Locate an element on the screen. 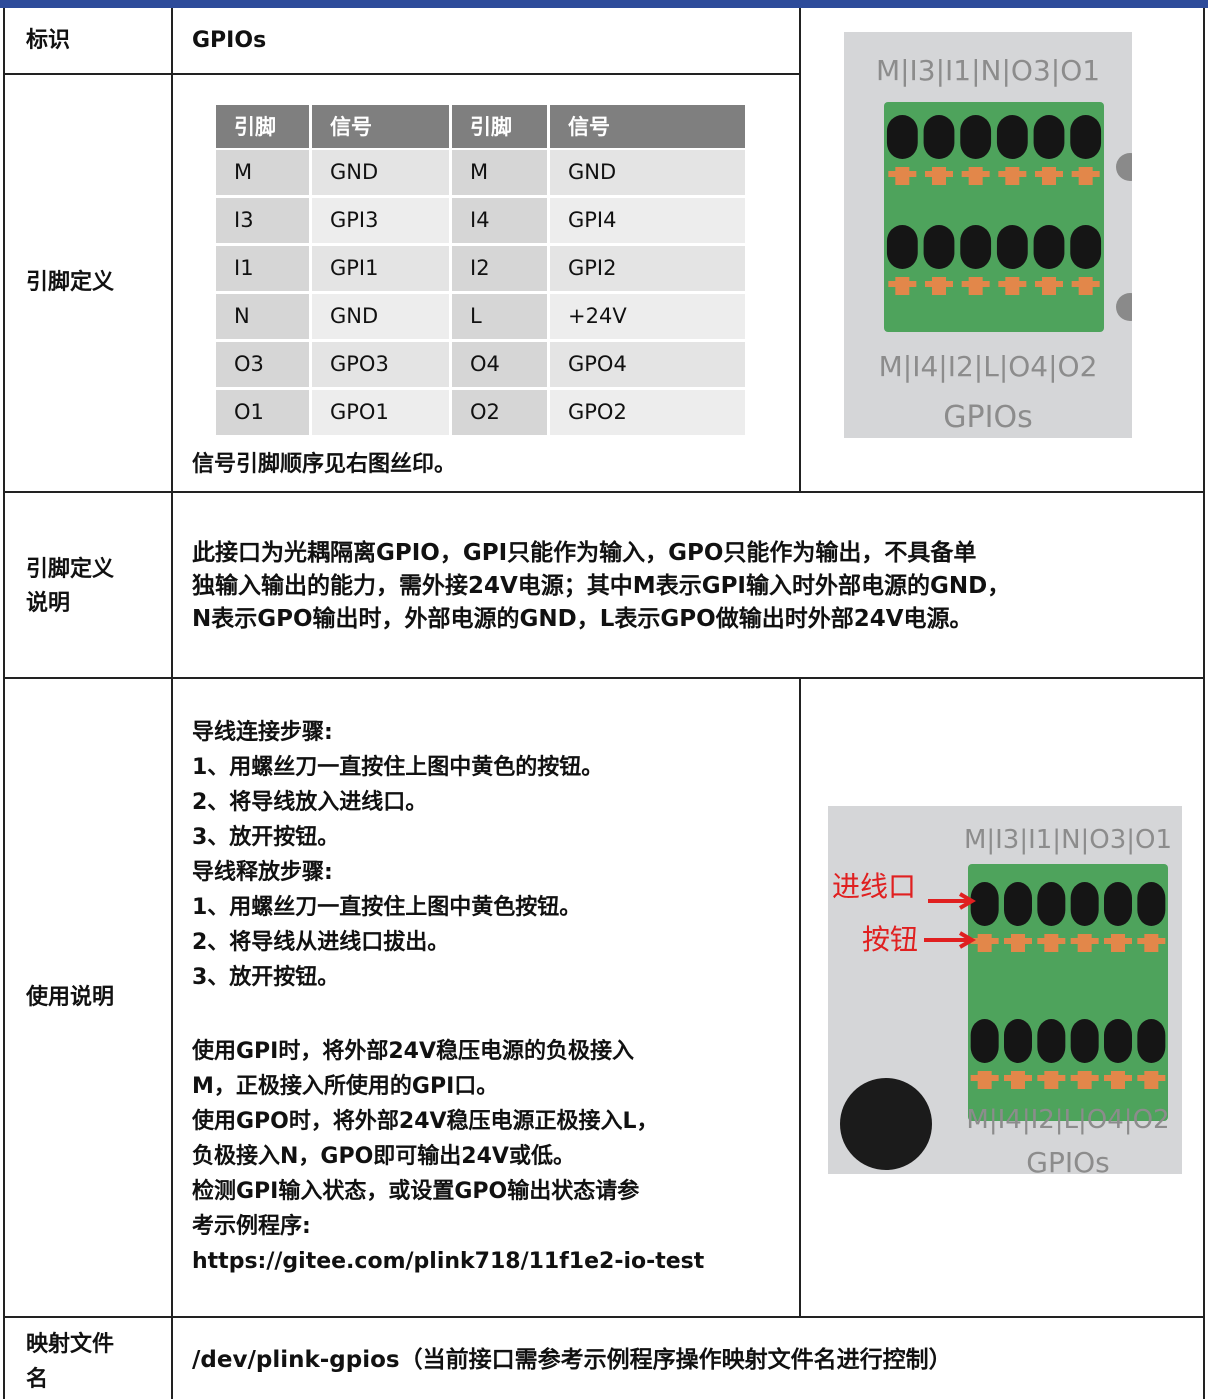  table-cell: +24V is located at coordinates (647, 316).